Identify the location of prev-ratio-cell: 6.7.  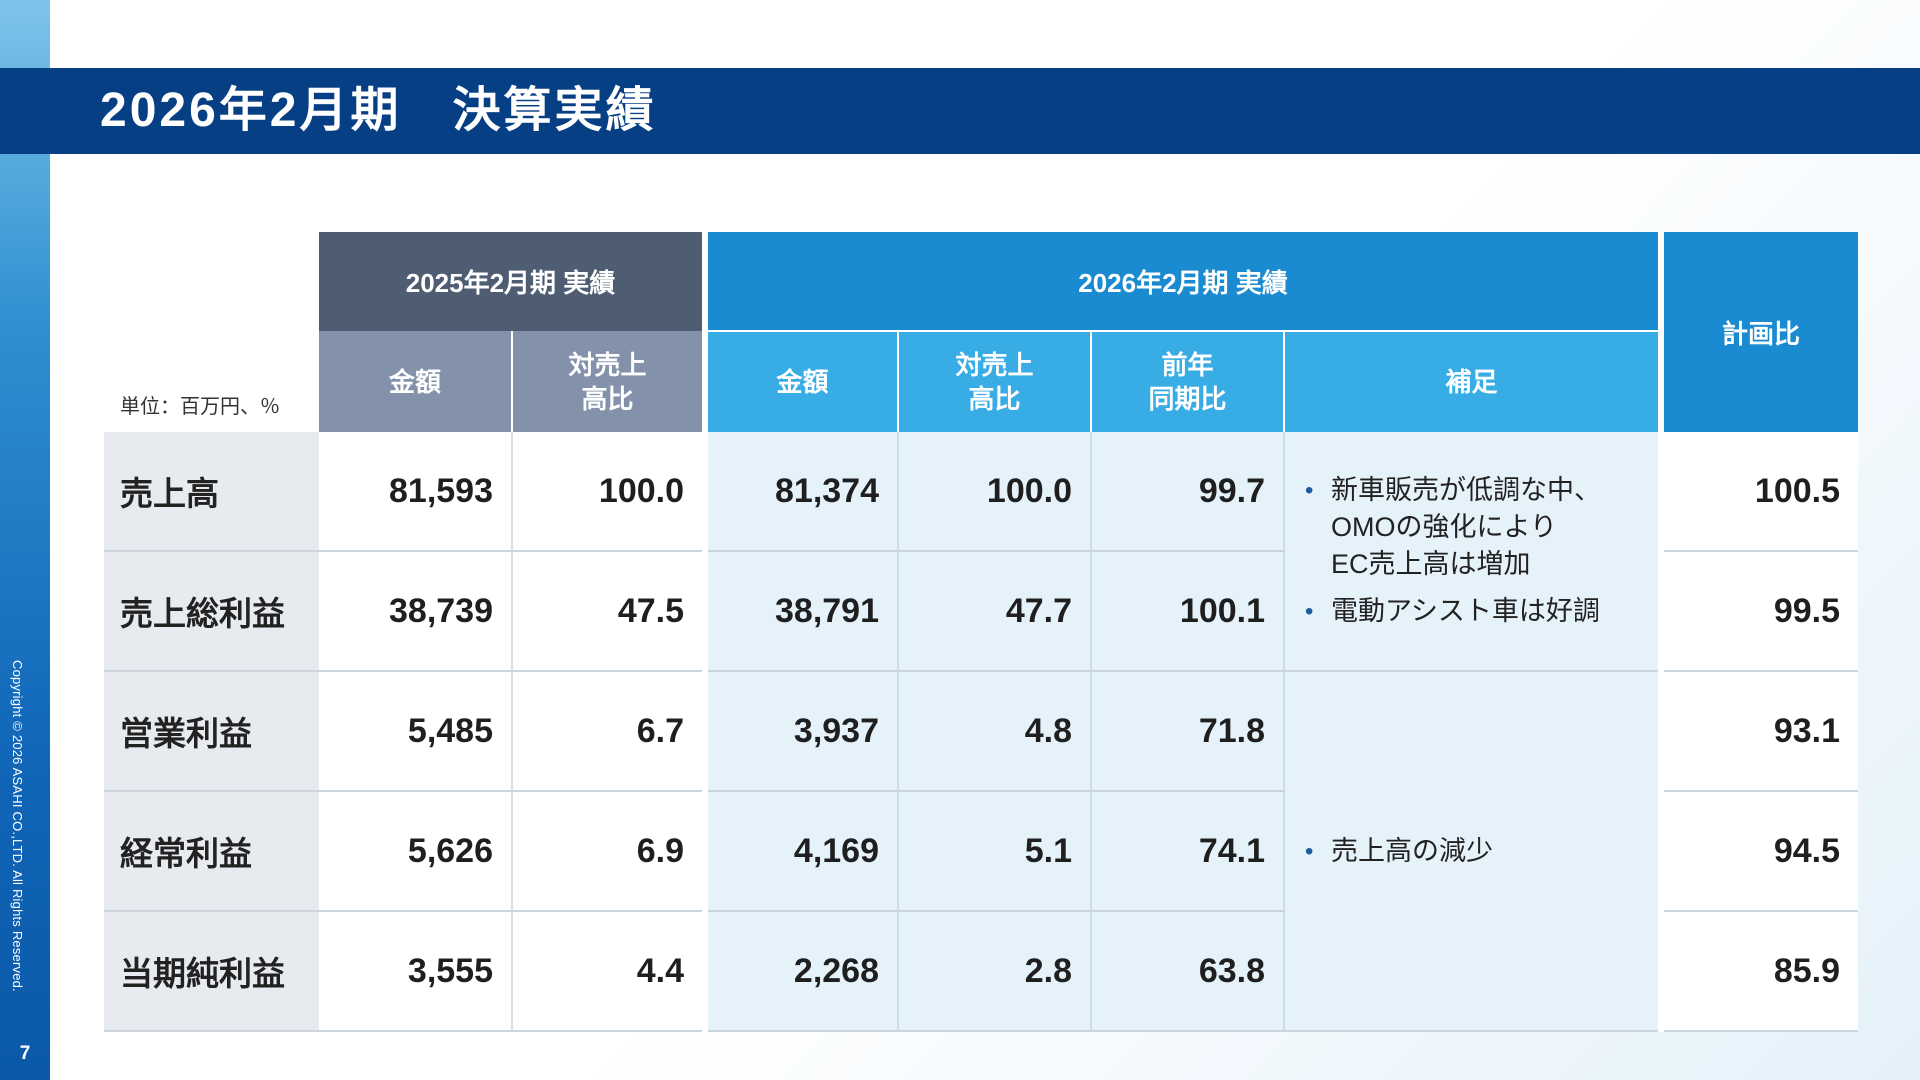
(610, 731).